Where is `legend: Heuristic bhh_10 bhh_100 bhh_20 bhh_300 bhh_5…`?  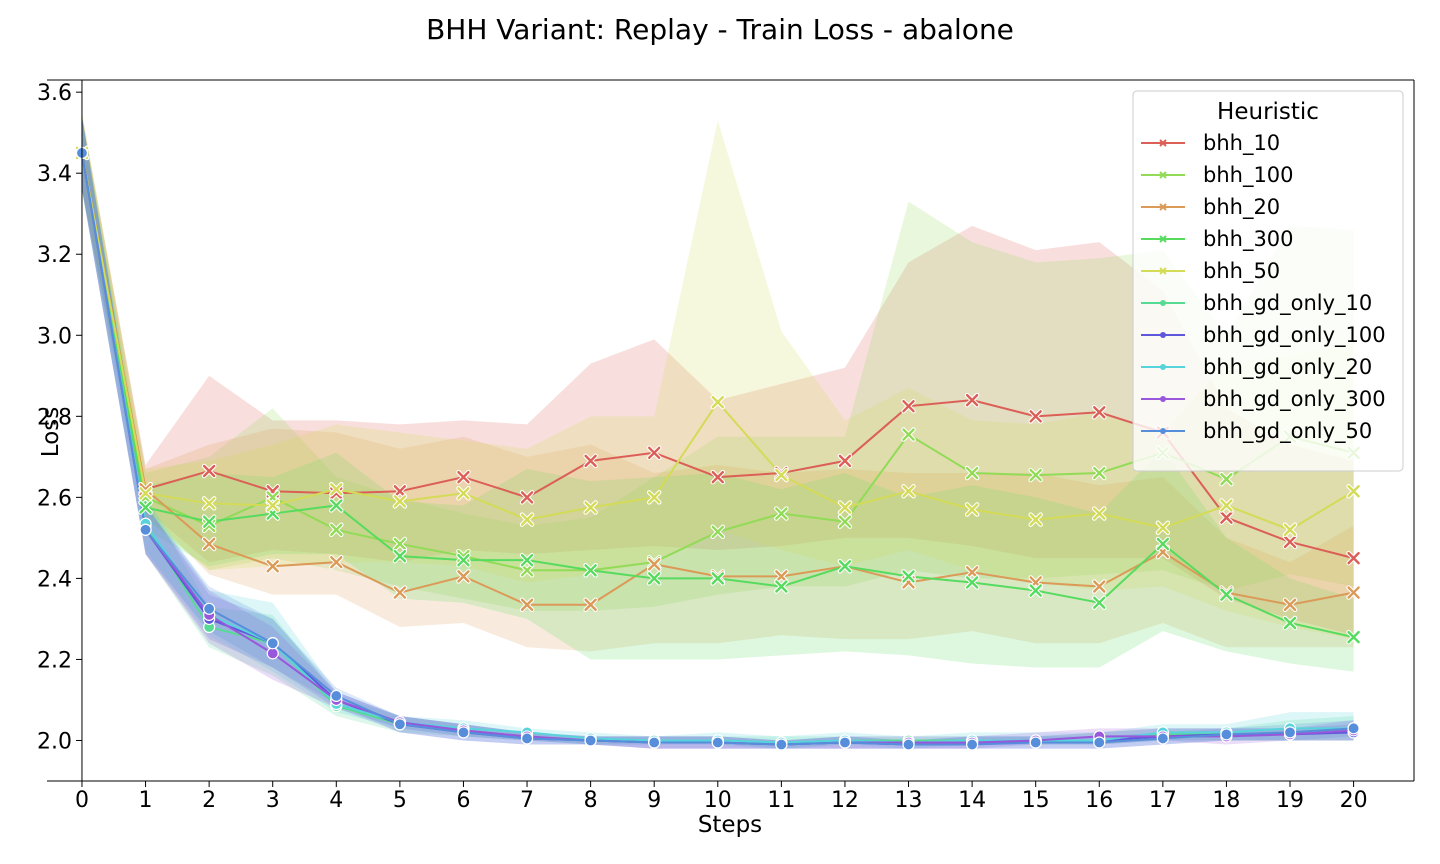
legend: Heuristic bhh_10 bhh_100 bhh_20 bhh_300 bhh_5… is located at coordinates (1268, 281).